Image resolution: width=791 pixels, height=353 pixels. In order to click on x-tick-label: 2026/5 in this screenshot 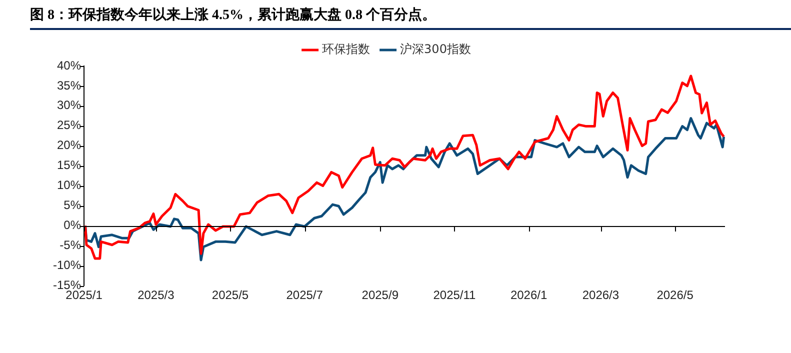, I will do `click(675, 295)`.